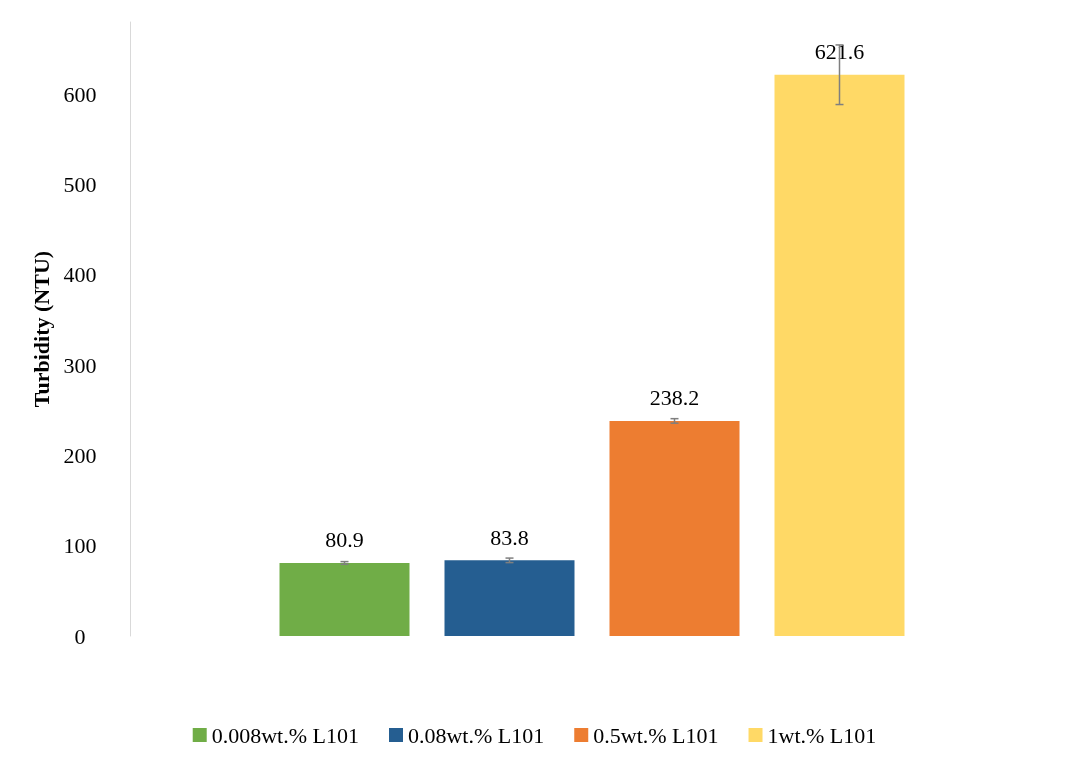  What do you see at coordinates (80, 636) in the screenshot?
I see `y-tick-label: 0` at bounding box center [80, 636].